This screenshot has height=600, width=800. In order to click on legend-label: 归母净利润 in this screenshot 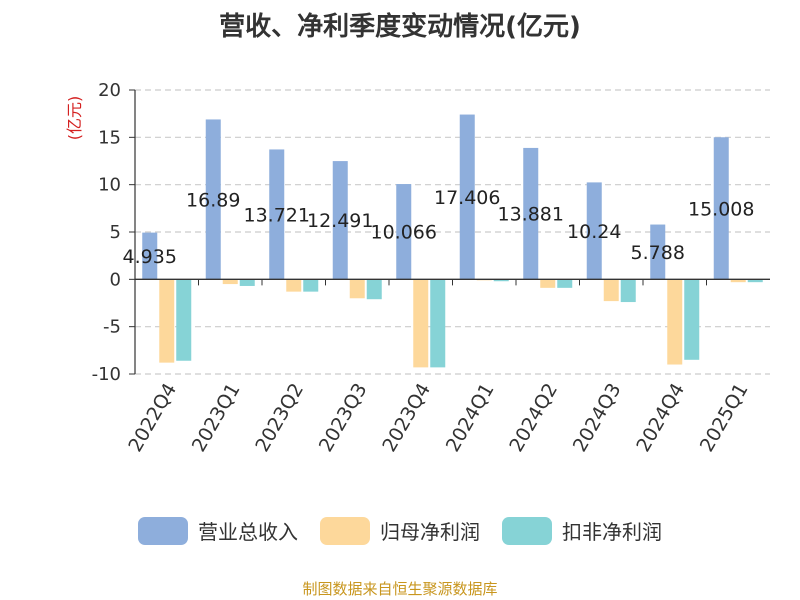, I will do `click(430, 532)`.